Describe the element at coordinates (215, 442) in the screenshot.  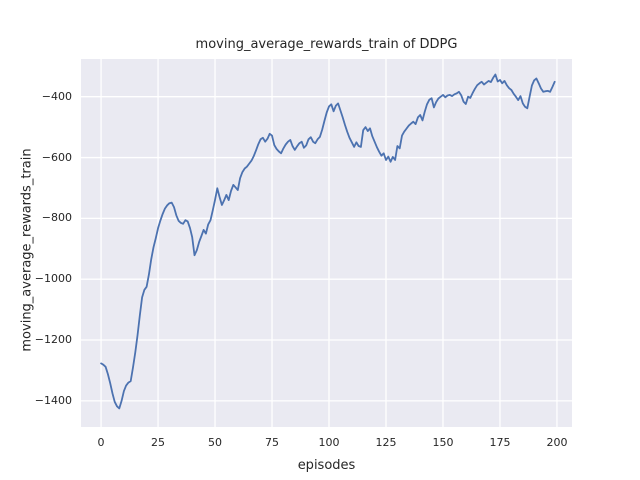
I see `x-tick-label: 50` at that location.